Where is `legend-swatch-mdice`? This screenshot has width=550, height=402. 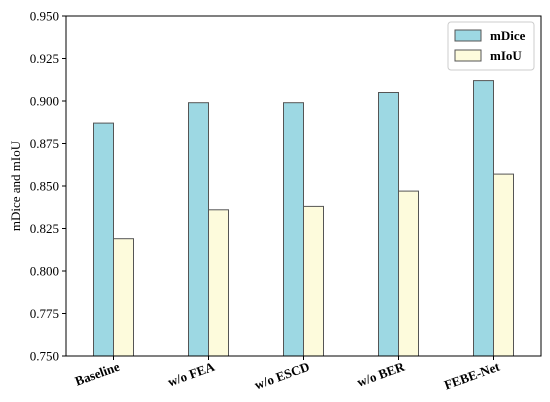
legend-swatch-mdice is located at coordinates (468, 35).